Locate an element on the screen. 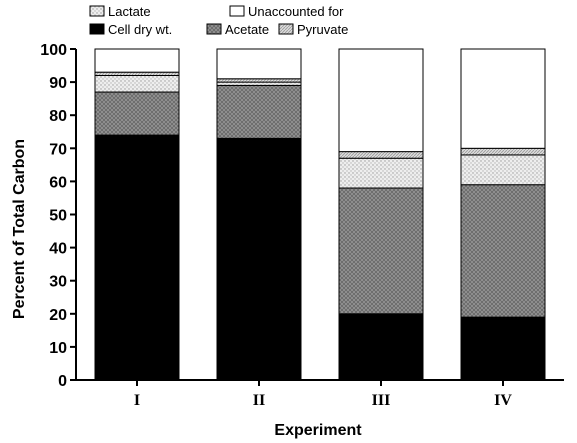 This screenshot has width=577, height=443. bar-segment-pyruvate-iii is located at coordinates (381, 155).